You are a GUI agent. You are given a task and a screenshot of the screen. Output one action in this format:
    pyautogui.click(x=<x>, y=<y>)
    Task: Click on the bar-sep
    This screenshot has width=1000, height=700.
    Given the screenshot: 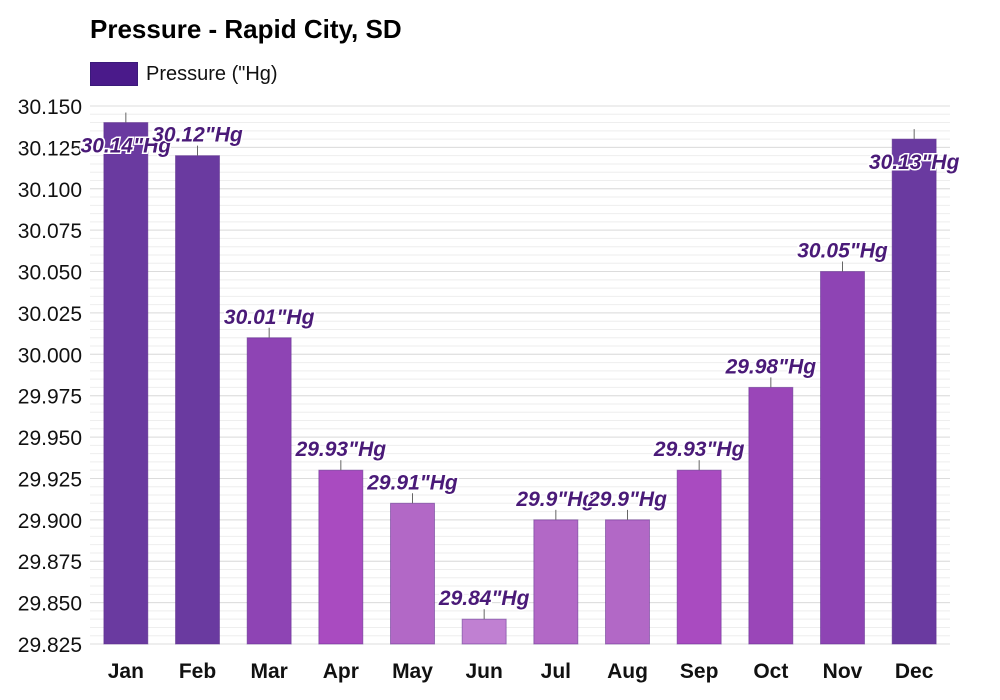 What is the action you would take?
    pyautogui.click(x=699, y=557)
    